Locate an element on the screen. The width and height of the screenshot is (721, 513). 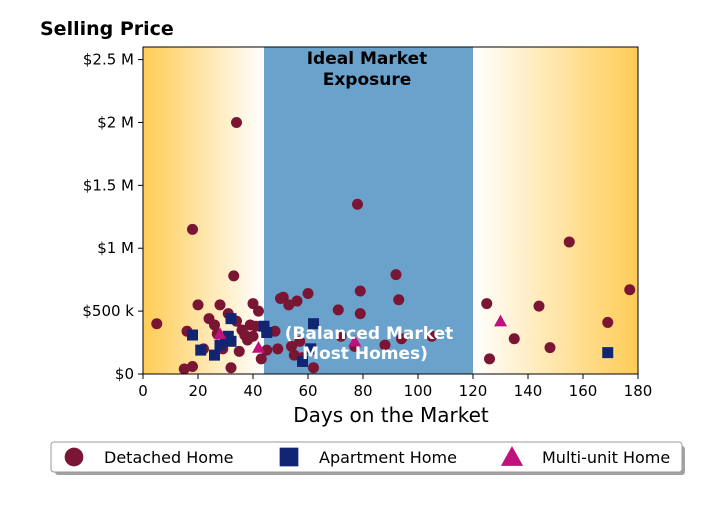
legend-marker-detached-home is located at coordinates (74, 457).